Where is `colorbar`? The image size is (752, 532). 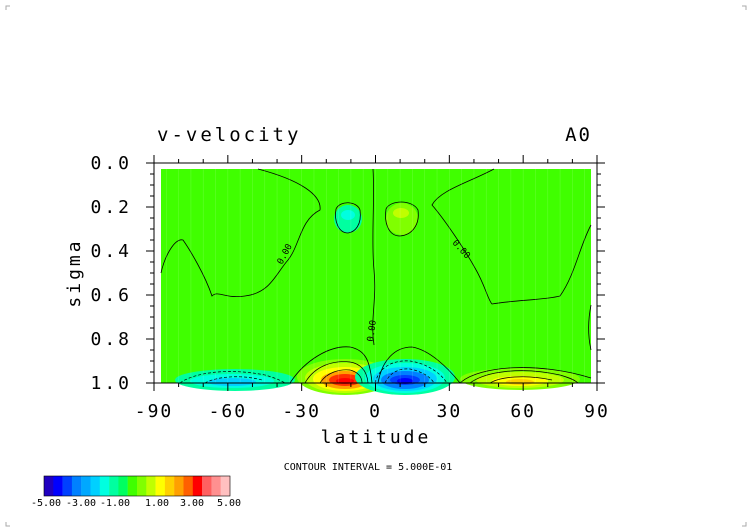
colorbar is located at coordinates (137, 486).